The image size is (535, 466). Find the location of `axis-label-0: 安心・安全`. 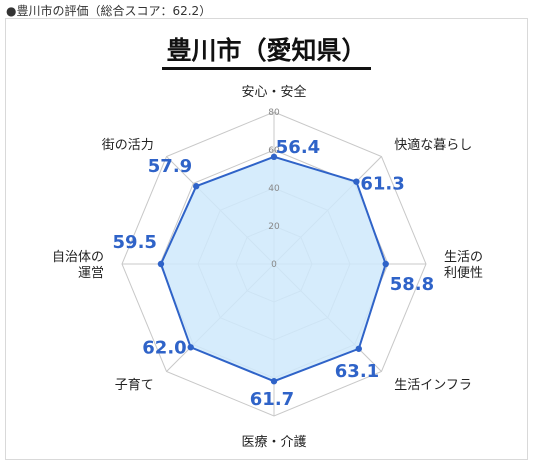

axis-label-0: 安心・安全 is located at coordinates (273, 92).